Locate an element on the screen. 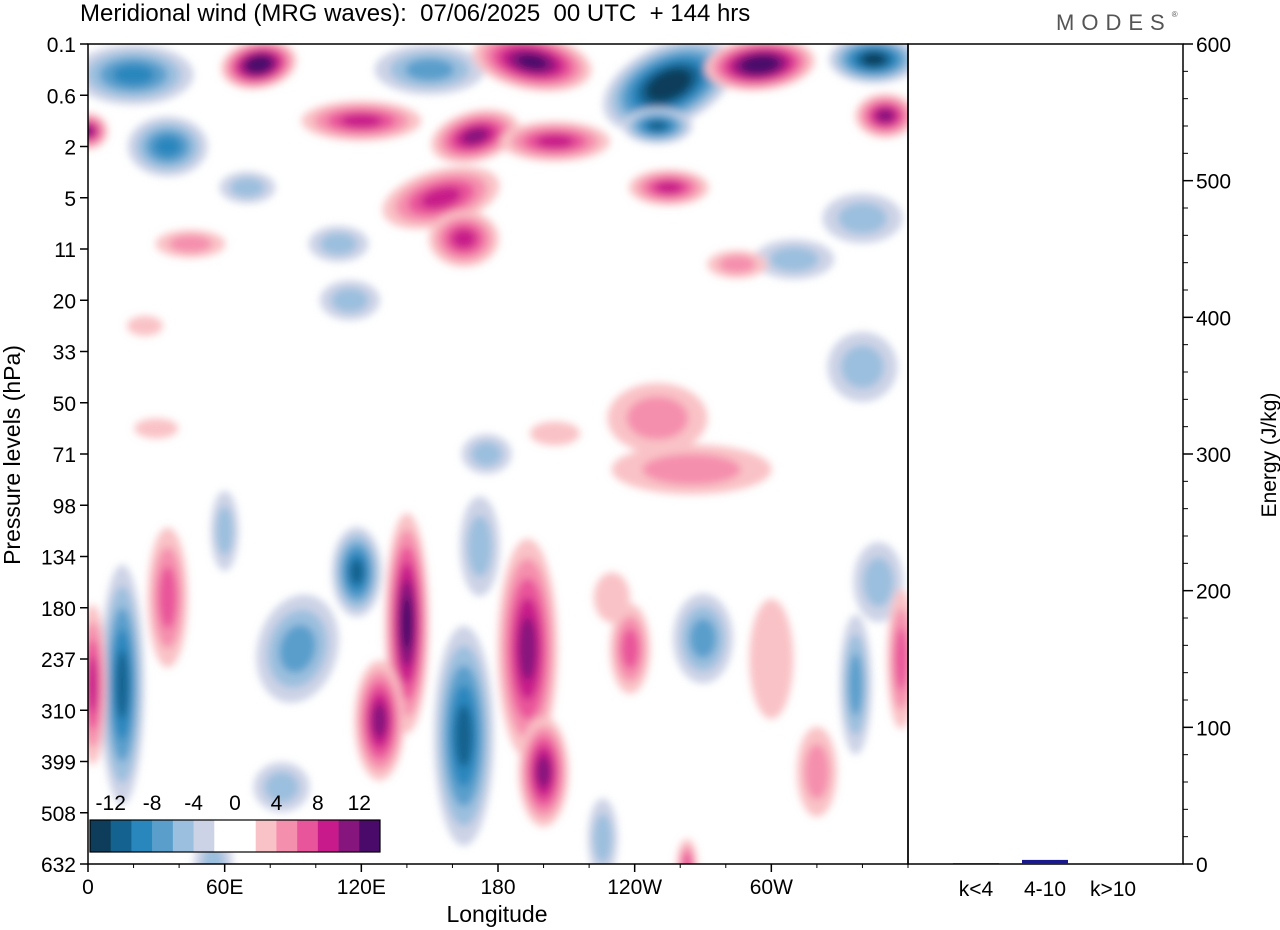 This screenshot has height=930, width=1280. pressure-tick-label: 71 is located at coordinates (64, 455).